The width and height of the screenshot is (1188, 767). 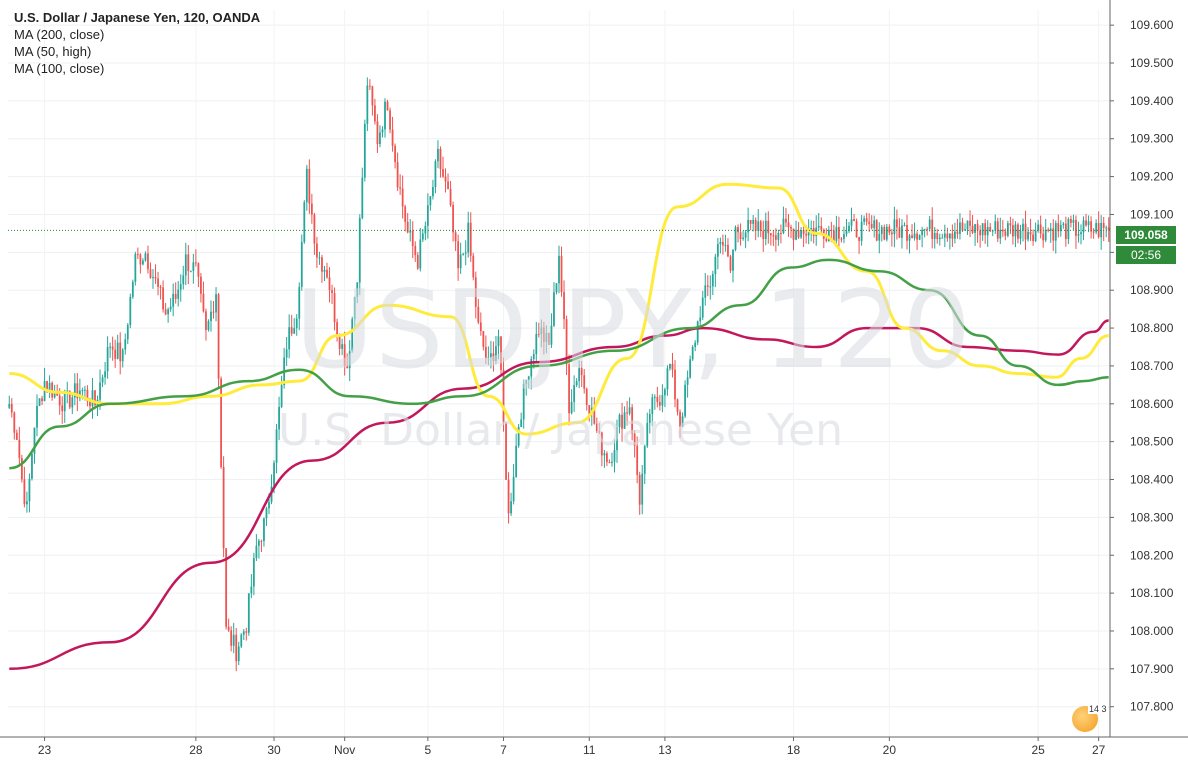 I want to click on study-ma100: MA (100, close), so click(x=59, y=68).